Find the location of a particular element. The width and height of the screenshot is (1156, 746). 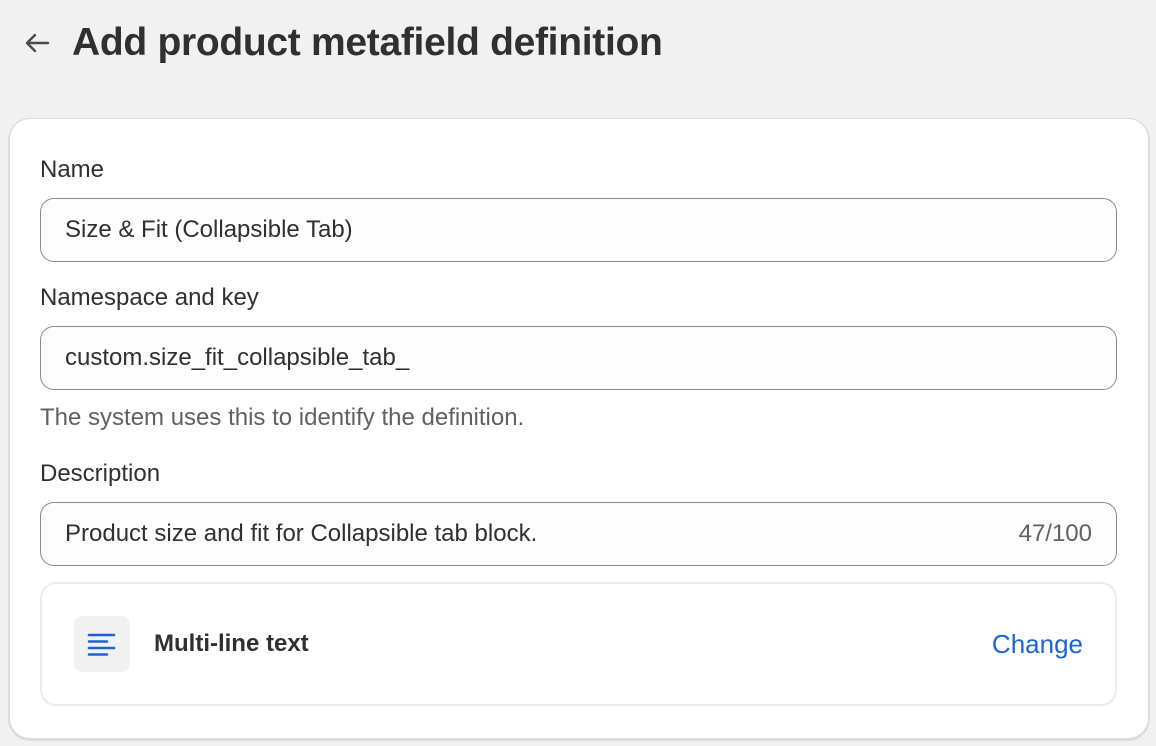

page-header: Add product metafield definition is located at coordinates (342, 43).